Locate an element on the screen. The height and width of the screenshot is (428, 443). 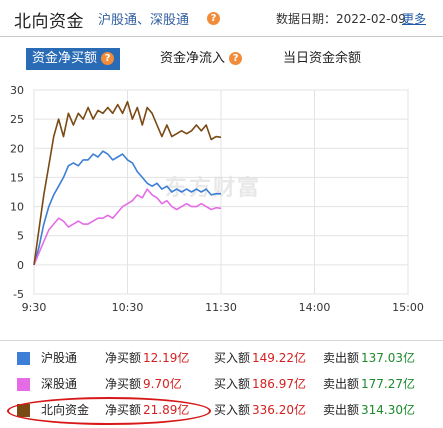
buy-value: 186.97亿 is located at coordinates (279, 384).